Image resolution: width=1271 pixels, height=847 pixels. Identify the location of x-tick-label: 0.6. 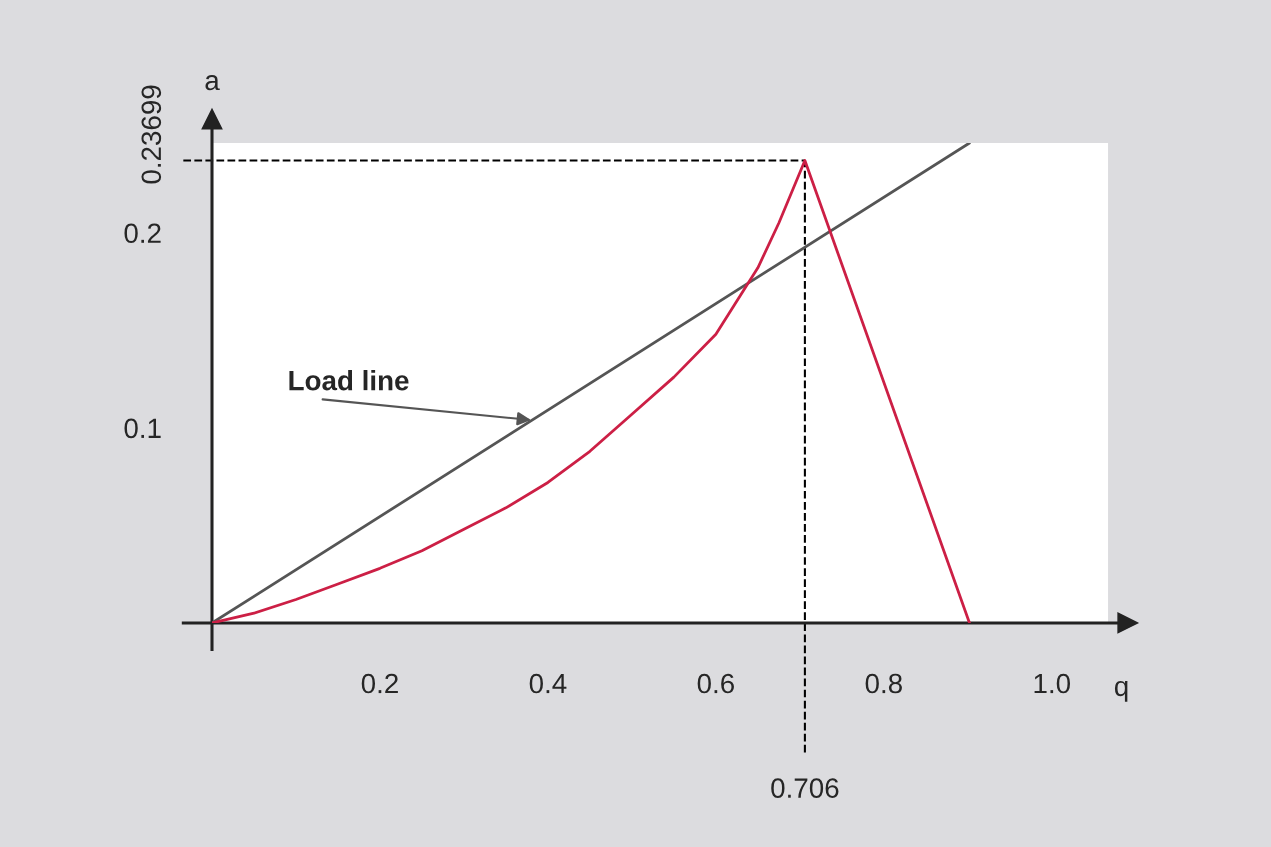
(715, 683).